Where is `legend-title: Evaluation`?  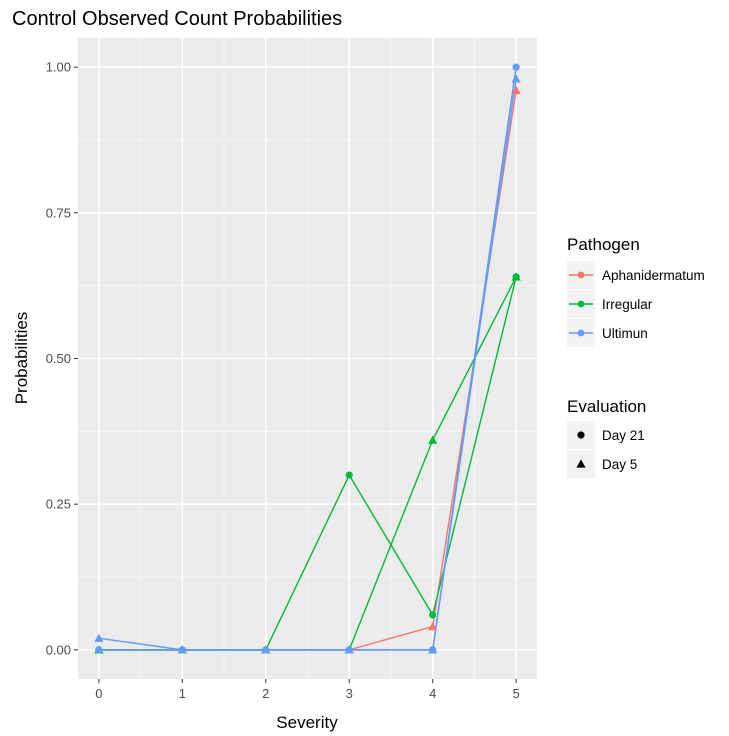
legend-title: Evaluation is located at coordinates (606, 406).